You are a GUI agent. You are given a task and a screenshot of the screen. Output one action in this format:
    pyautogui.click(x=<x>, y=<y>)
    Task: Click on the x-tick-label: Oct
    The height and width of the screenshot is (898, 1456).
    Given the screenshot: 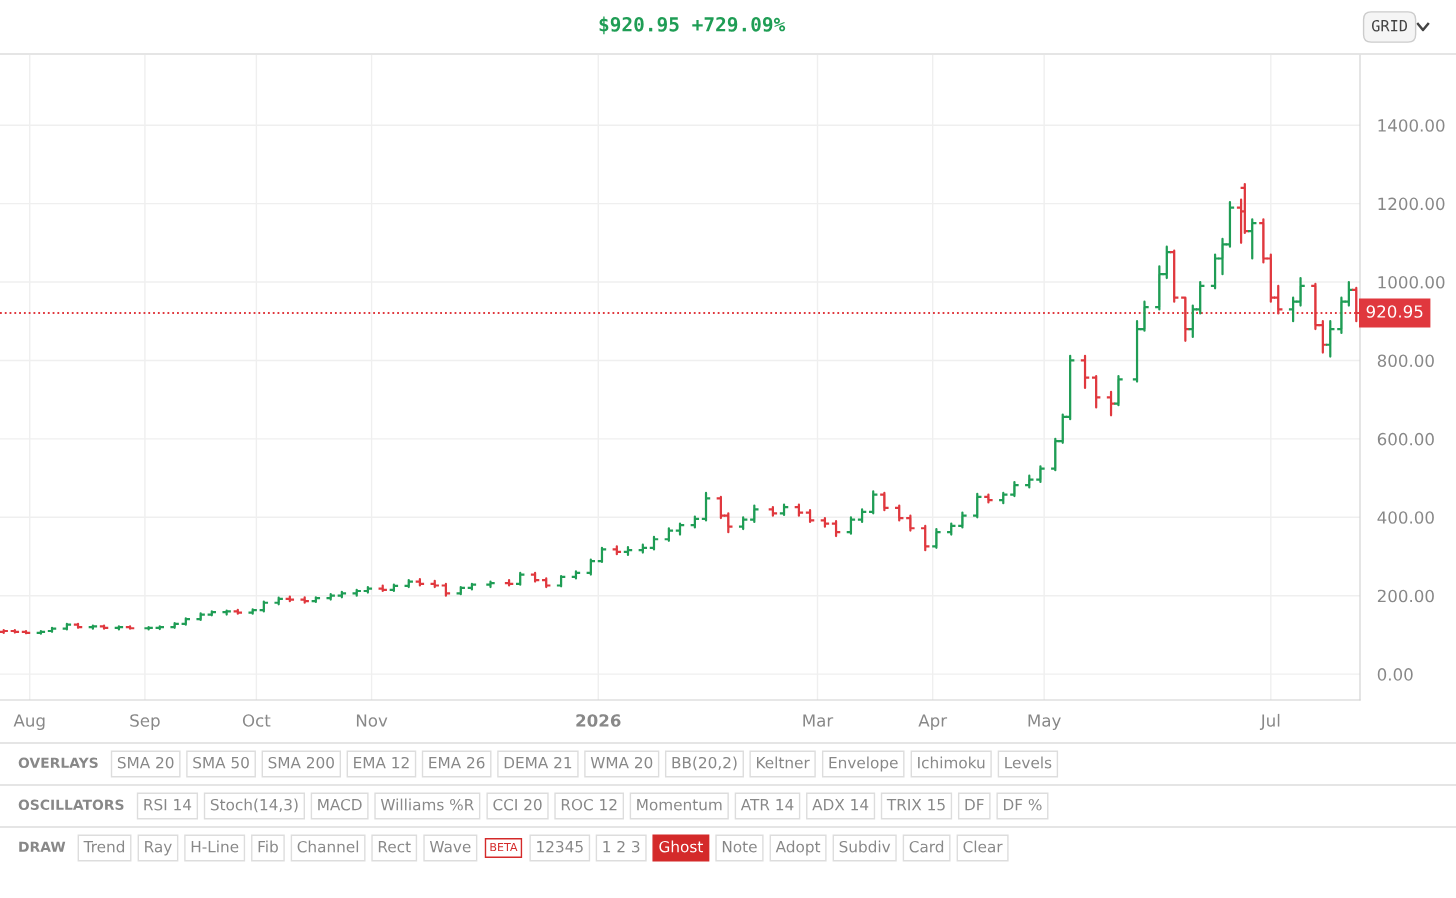 What is the action you would take?
    pyautogui.click(x=256, y=720)
    